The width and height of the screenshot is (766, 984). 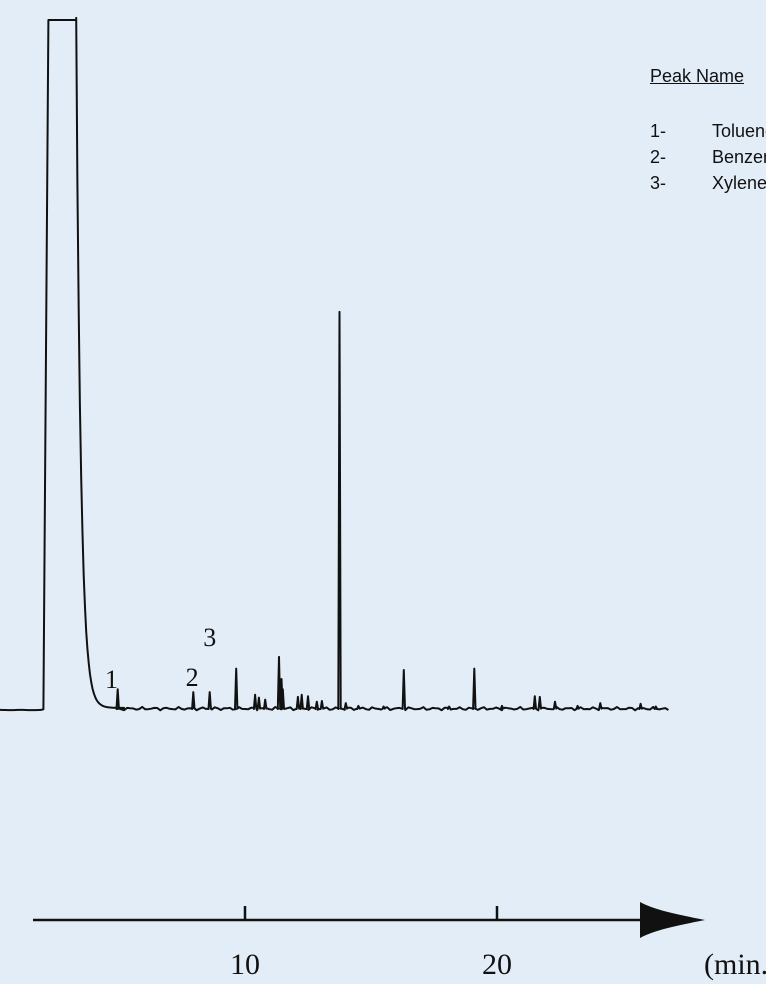 What do you see at coordinates (160, 658) in the screenshot?
I see `peak-labels: 1 23` at bounding box center [160, 658].